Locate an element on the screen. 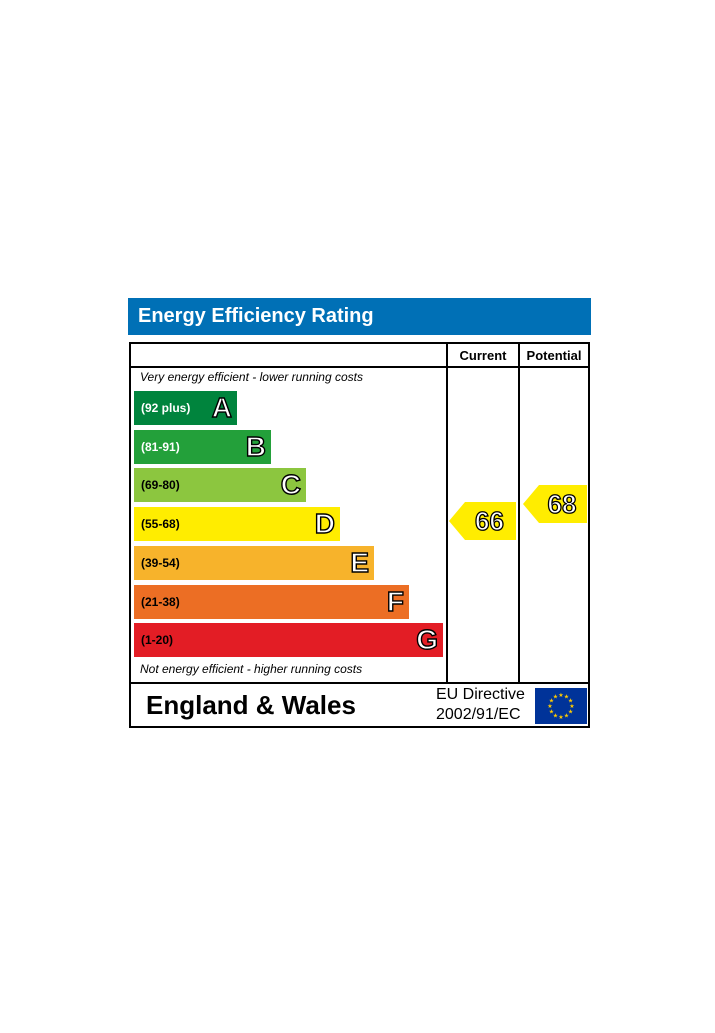 The height and width of the screenshot is (1033, 715). current-arrow-shape is located at coordinates (482, 521).